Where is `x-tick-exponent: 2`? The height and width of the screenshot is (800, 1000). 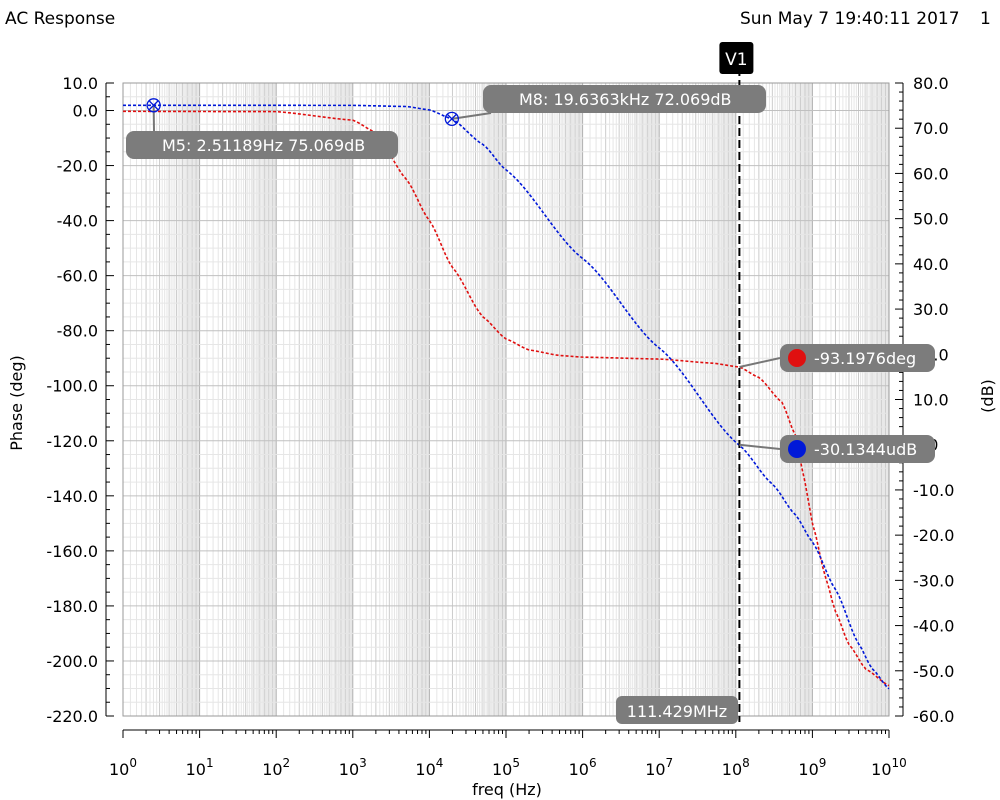 x-tick-exponent: 2 is located at coordinates (287, 763).